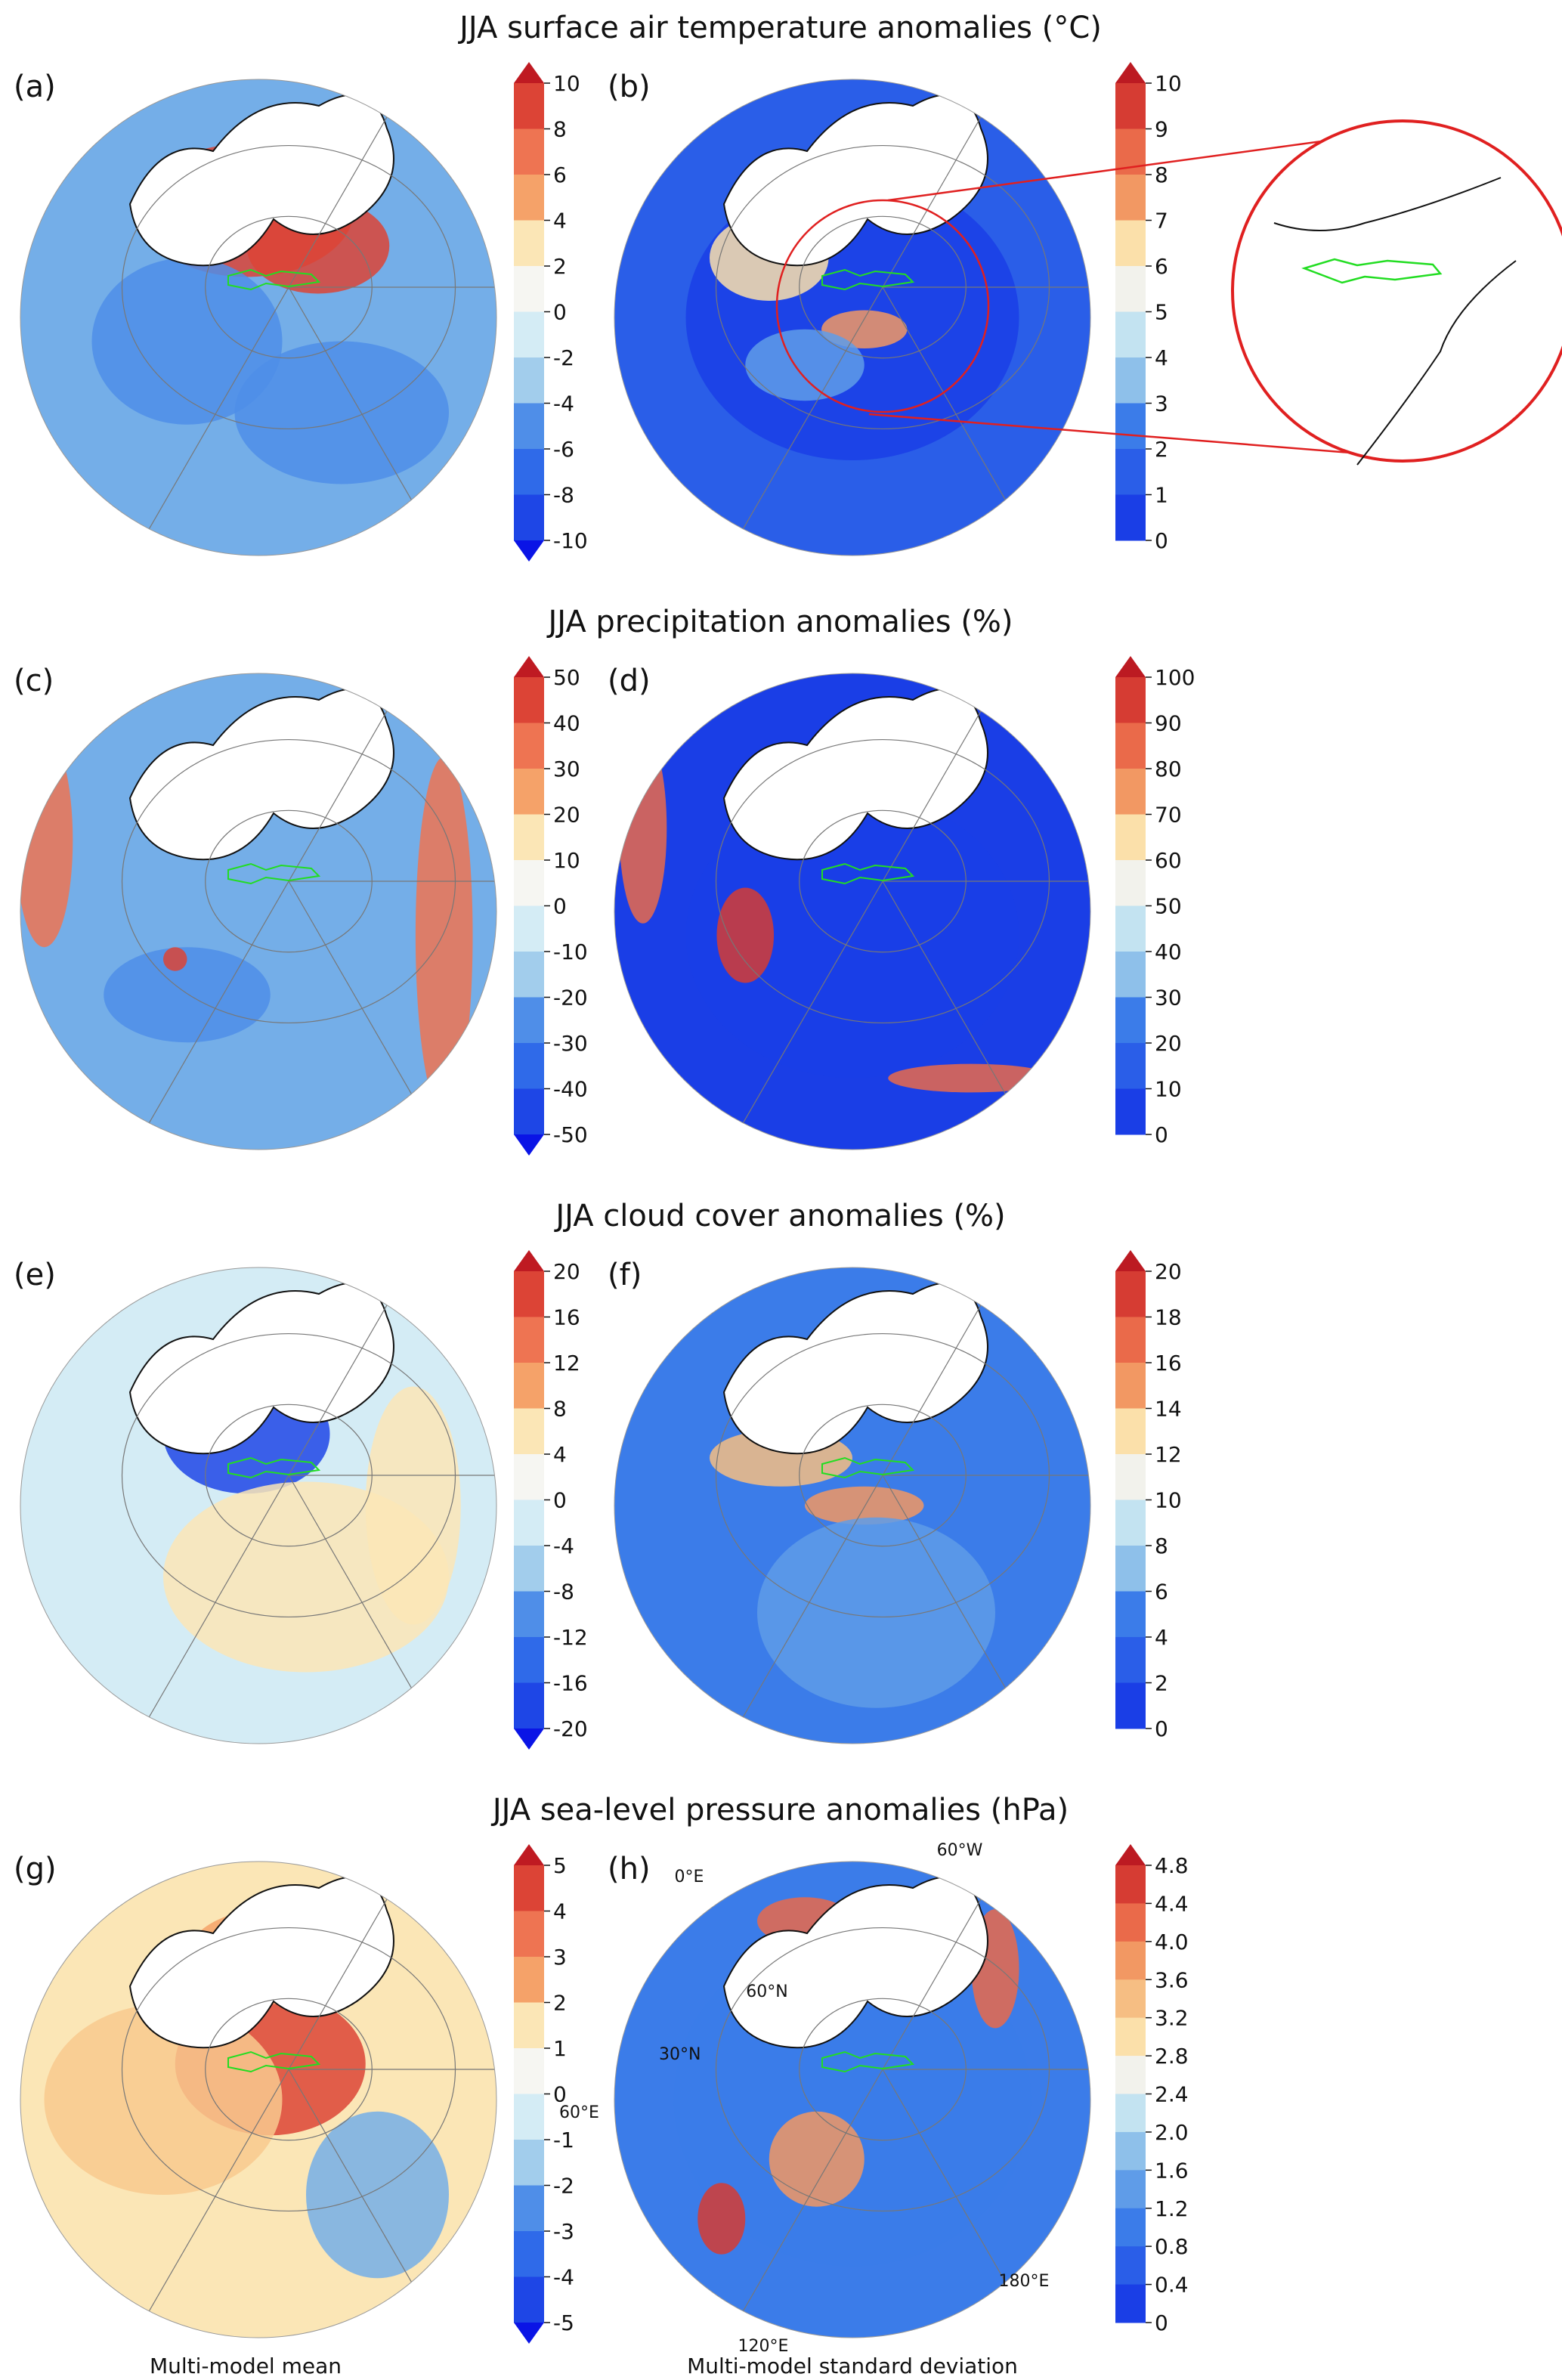 The width and height of the screenshot is (1562, 2380). What do you see at coordinates (629, 681) in the screenshot?
I see `panel-label: (d)` at bounding box center [629, 681].